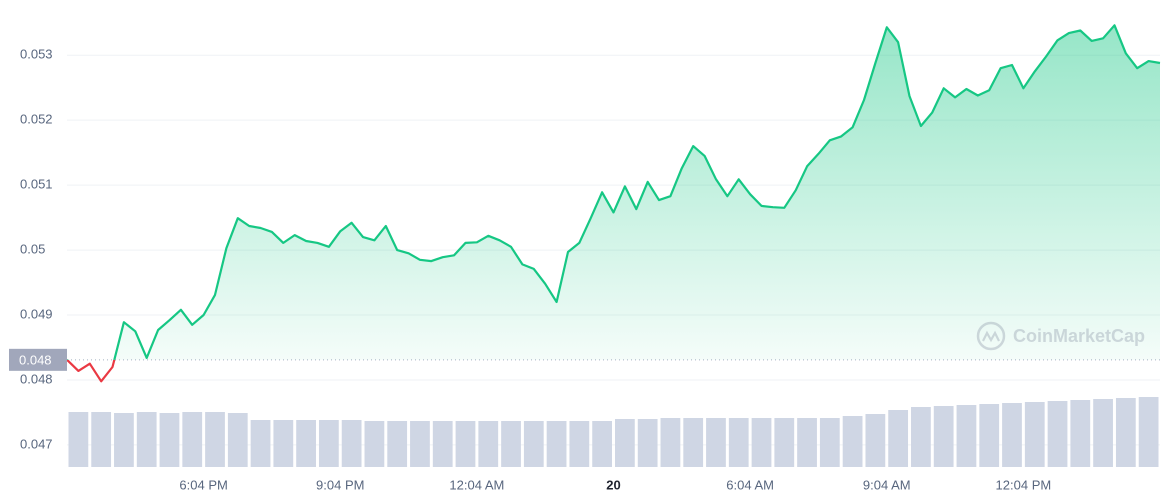 The image size is (1161, 500). Describe the element at coordinates (36, 443) in the screenshot. I see `y-tick-label: 0.047` at that location.